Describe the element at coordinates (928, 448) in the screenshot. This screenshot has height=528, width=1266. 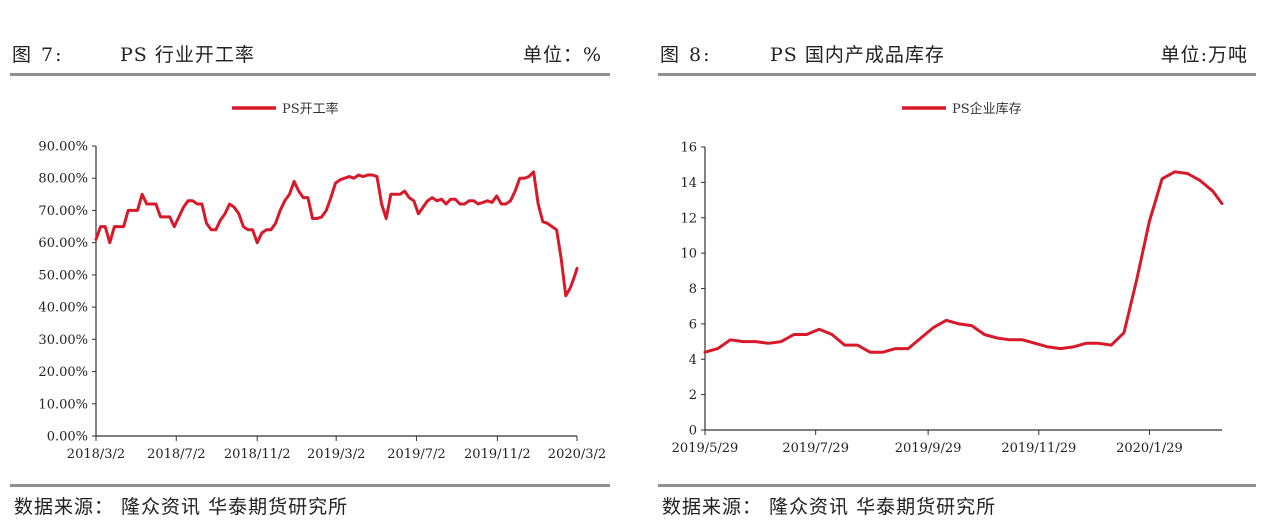
I see `x-tick-label: 2019/9/29` at that location.